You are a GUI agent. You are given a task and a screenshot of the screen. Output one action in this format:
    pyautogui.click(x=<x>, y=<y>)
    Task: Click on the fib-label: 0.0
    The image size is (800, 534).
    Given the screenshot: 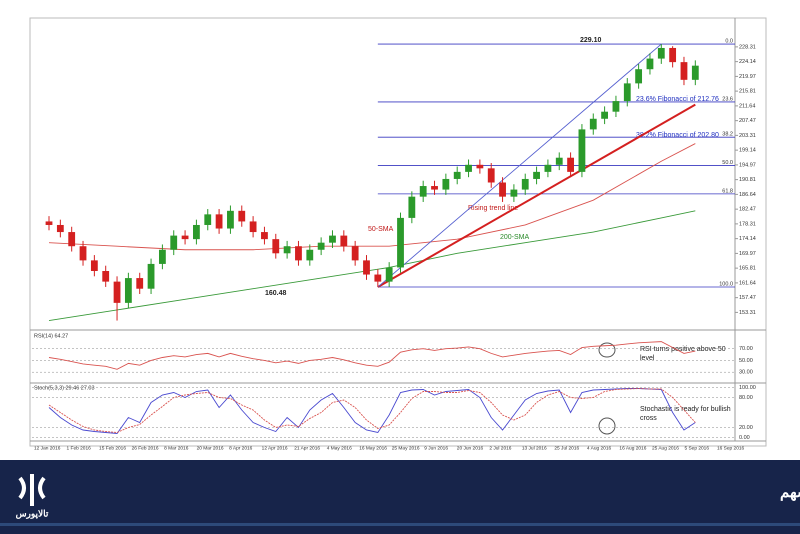 What is the action you would take?
    pyautogui.click(x=729, y=42)
    